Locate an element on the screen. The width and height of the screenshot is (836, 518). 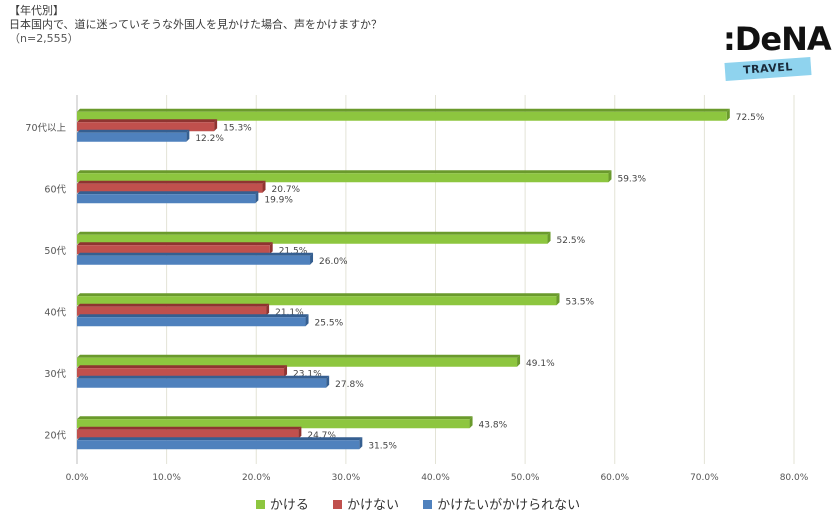
category-label: 40代 is located at coordinates (55, 312).